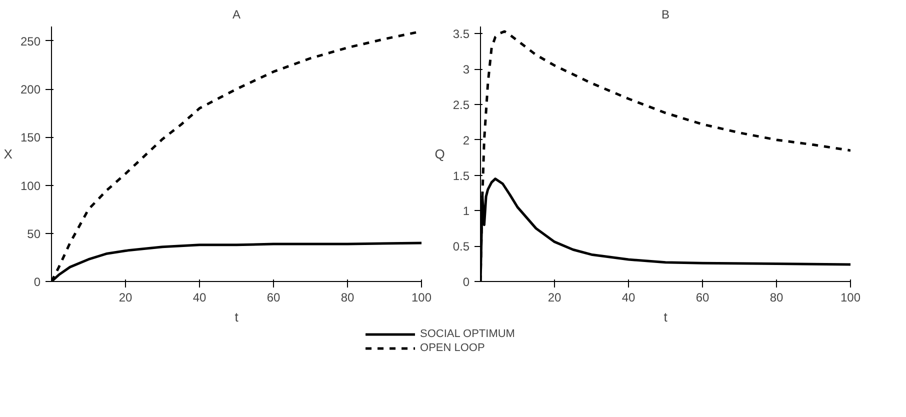 Image resolution: width=906 pixels, height=417 pixels. What do you see at coordinates (452, 348) in the screenshot?
I see `legend-label: OPEN LOOP` at bounding box center [452, 348].